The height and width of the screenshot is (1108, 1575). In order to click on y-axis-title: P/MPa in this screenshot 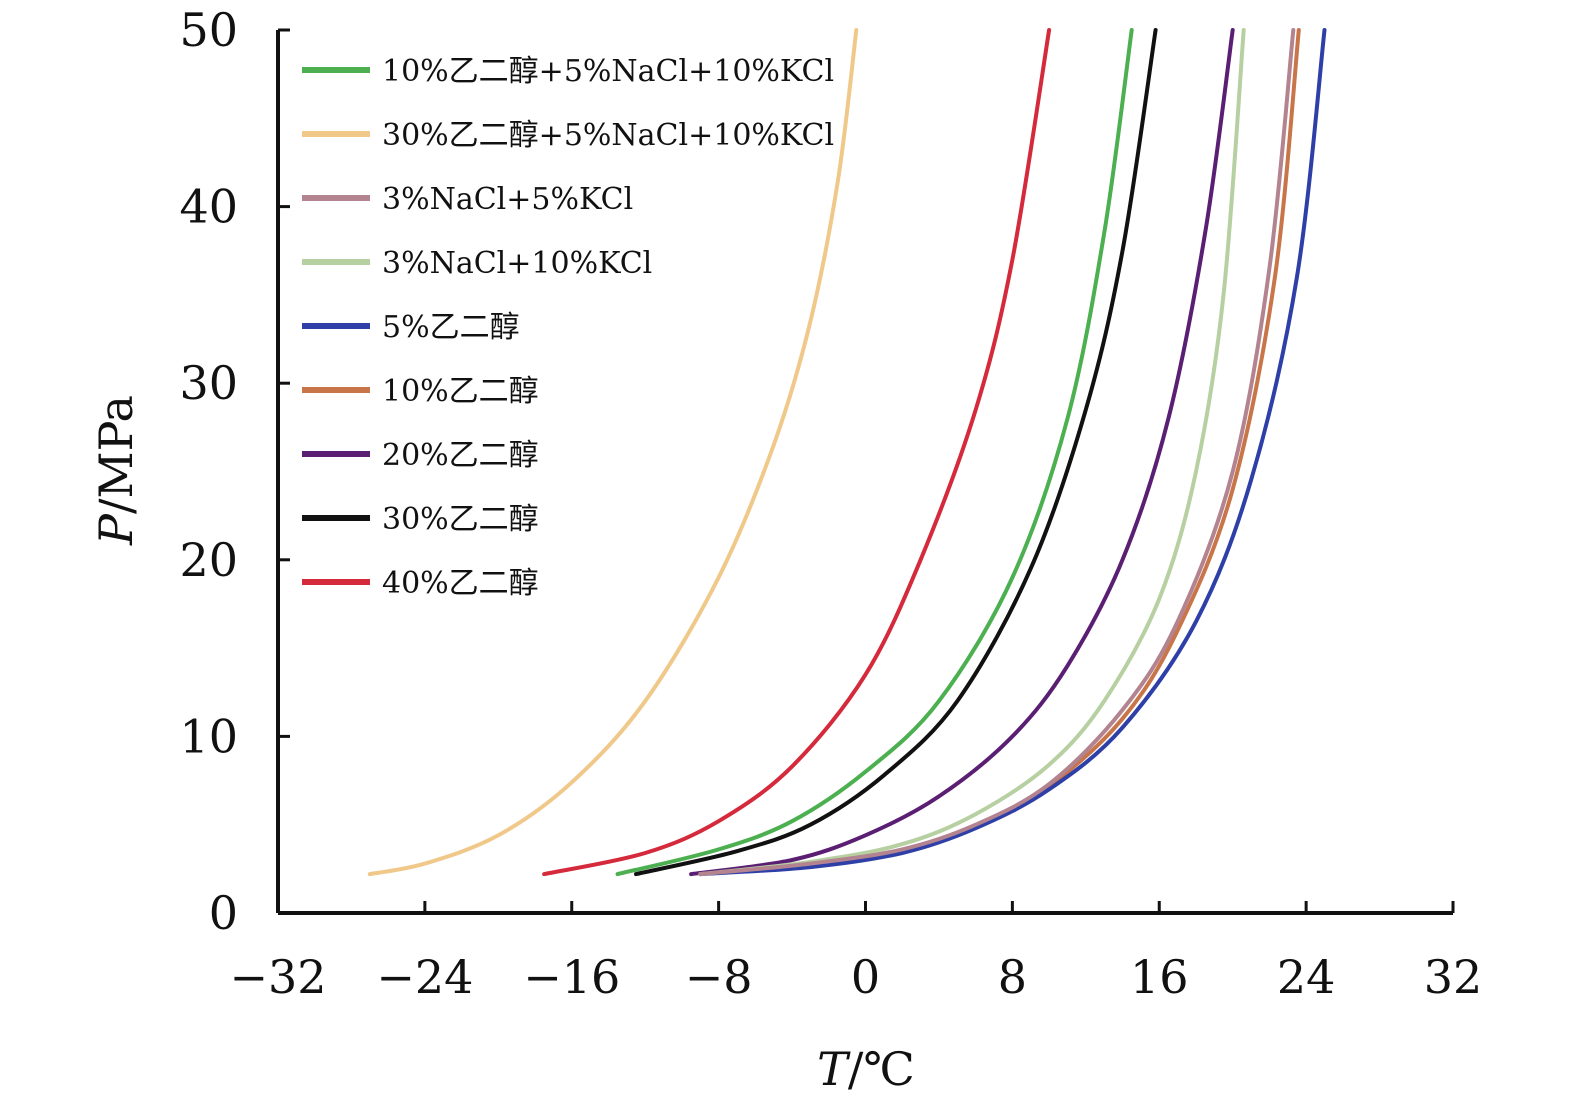, I will do `click(116, 470)`.